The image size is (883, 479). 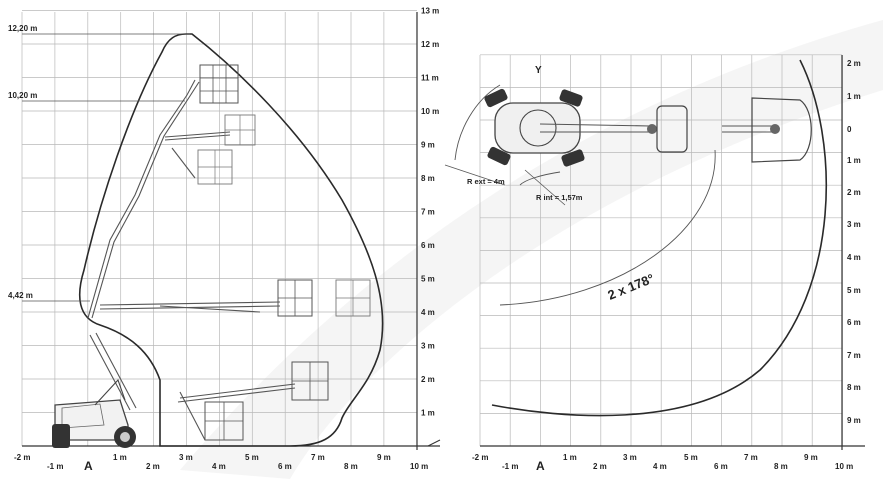 What do you see at coordinates (428, 145) in the screenshot?
I see `side-view-y-tick: 9 m` at bounding box center [428, 145].